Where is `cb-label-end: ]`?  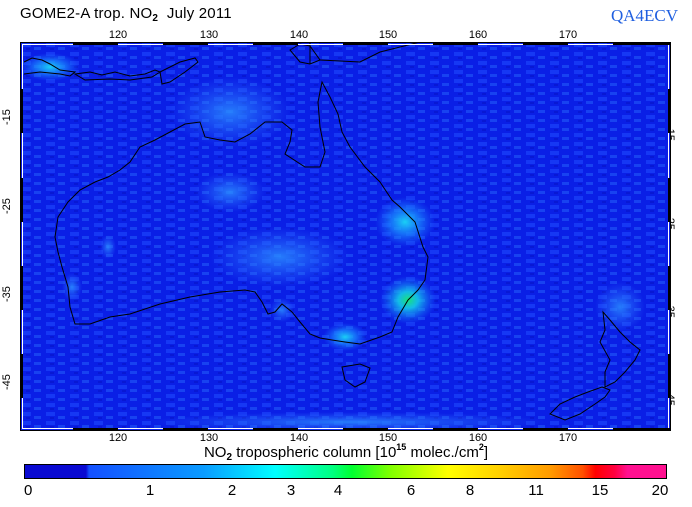
cb-label-end: ] is located at coordinates (486, 452).